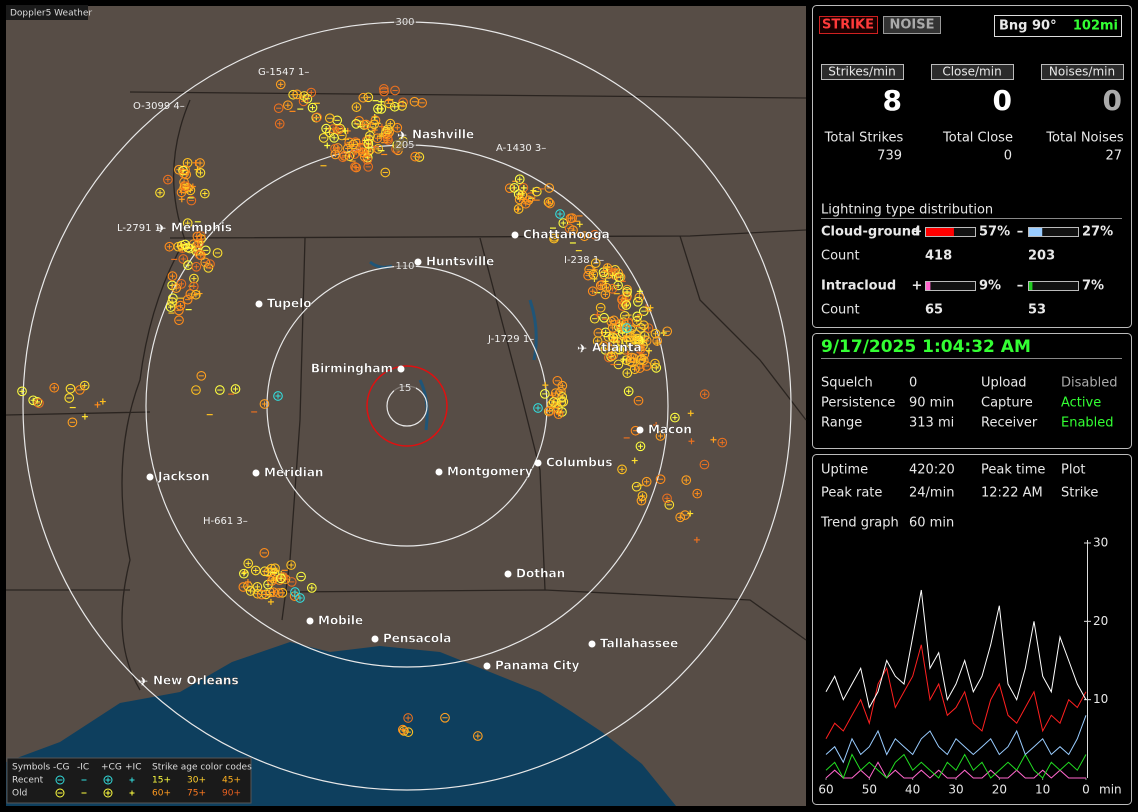 This screenshot has width=1138, height=812. What do you see at coordinates (931, 403) in the screenshot?
I see `status-value: 90 min` at bounding box center [931, 403].